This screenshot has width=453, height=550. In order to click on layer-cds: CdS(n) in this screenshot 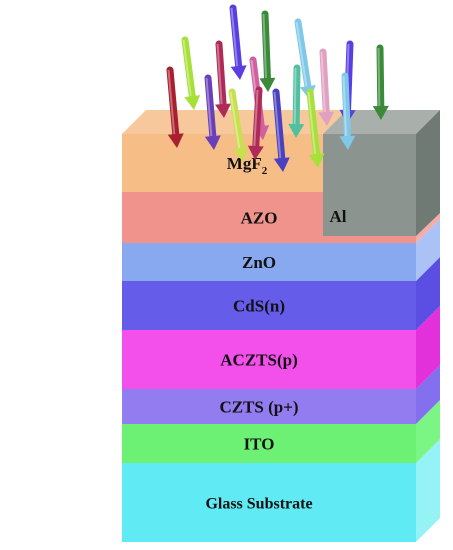, I will do `click(281, 293)`.